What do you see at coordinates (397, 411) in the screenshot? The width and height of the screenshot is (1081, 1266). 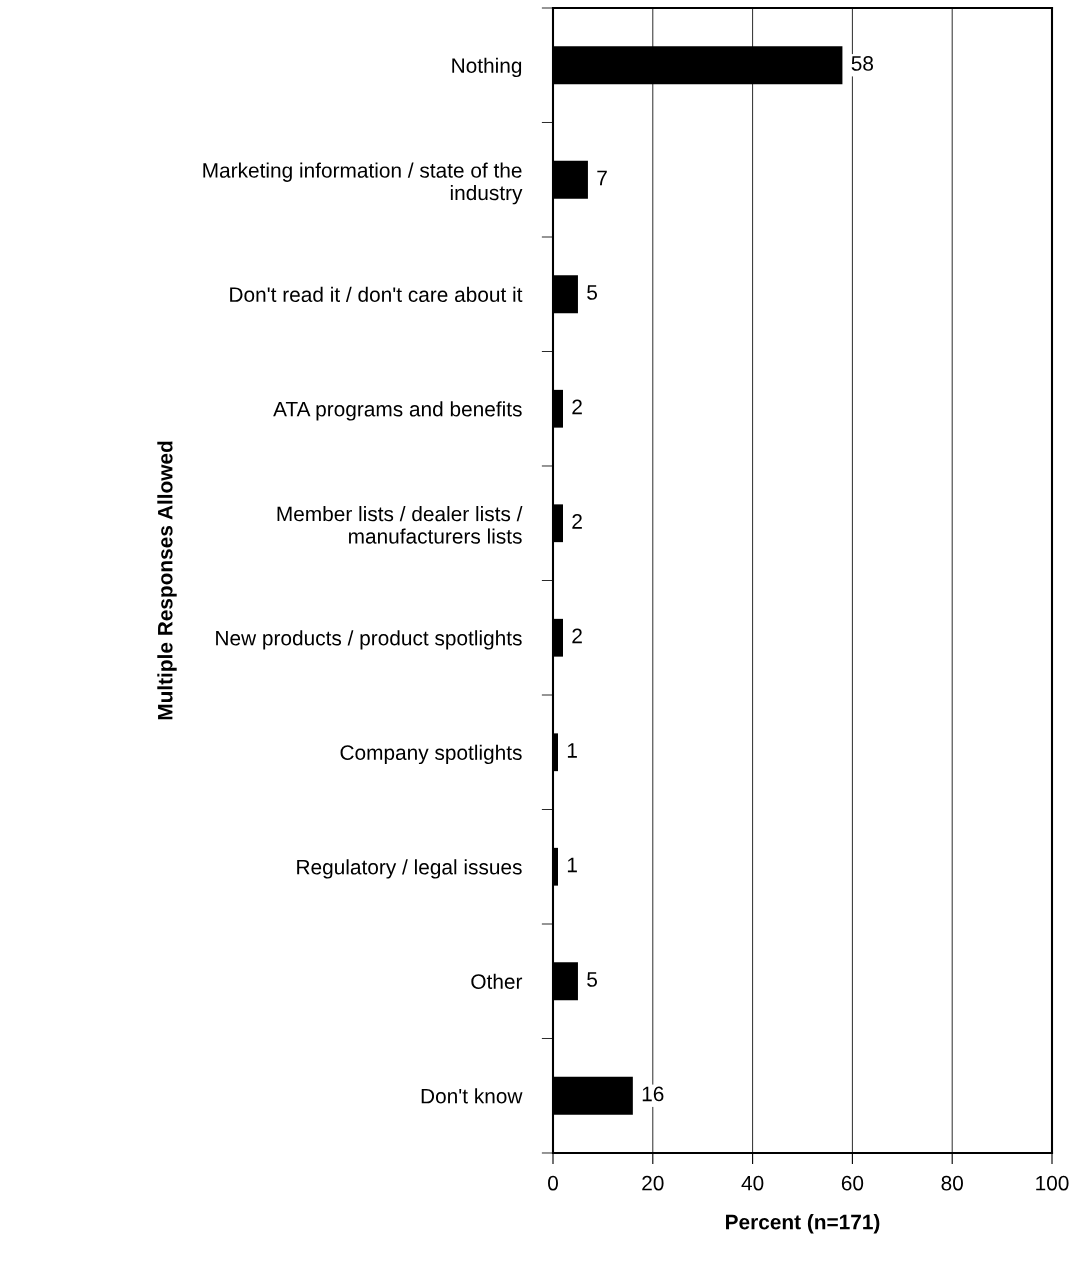 I see `y-tick-label: ATA programs and benefits` at bounding box center [397, 411].